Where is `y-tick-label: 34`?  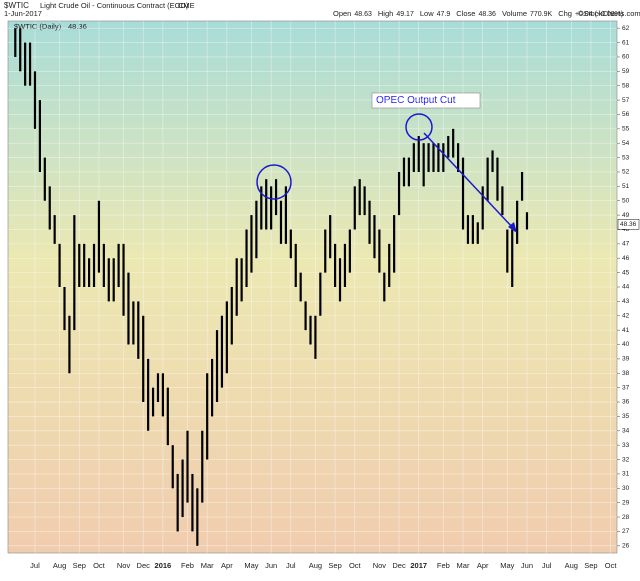
y-tick-label: 34 is located at coordinates (626, 431).